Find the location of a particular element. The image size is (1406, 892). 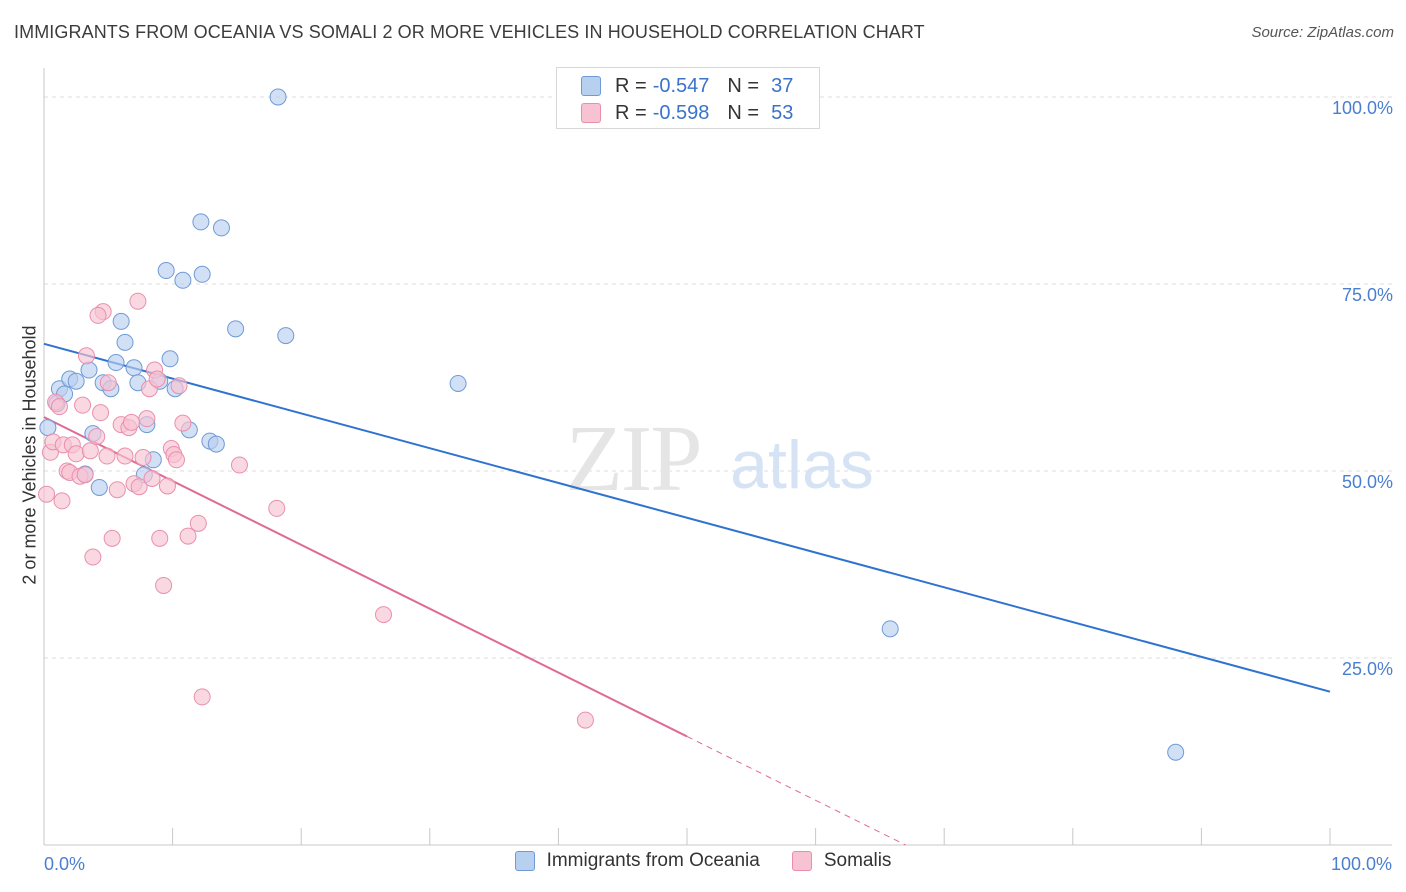

y-tick-label: 100.0% is located at coordinates (1362, 108).